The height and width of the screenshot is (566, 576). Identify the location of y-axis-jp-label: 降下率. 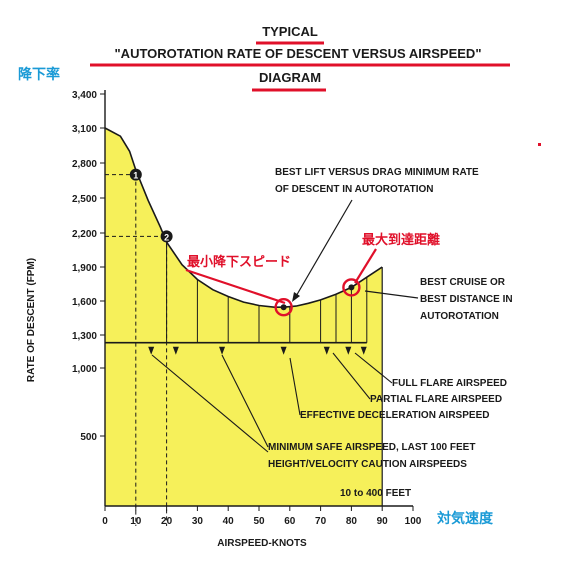
(39, 74).